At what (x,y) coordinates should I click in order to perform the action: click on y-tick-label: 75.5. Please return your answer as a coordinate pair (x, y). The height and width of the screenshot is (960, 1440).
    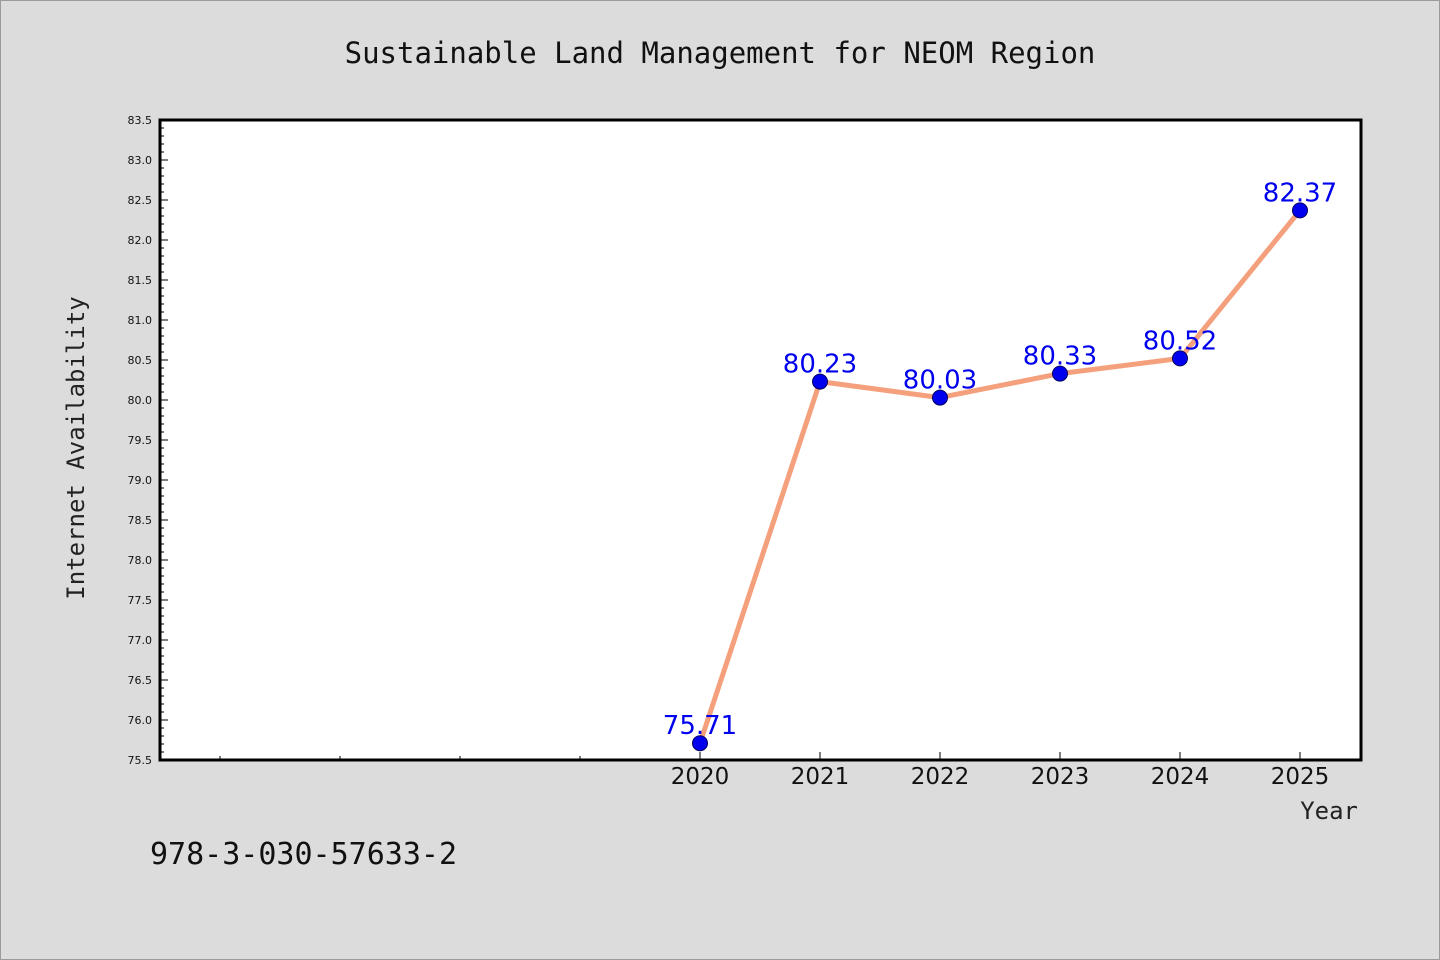
    Looking at the image, I should click on (140, 760).